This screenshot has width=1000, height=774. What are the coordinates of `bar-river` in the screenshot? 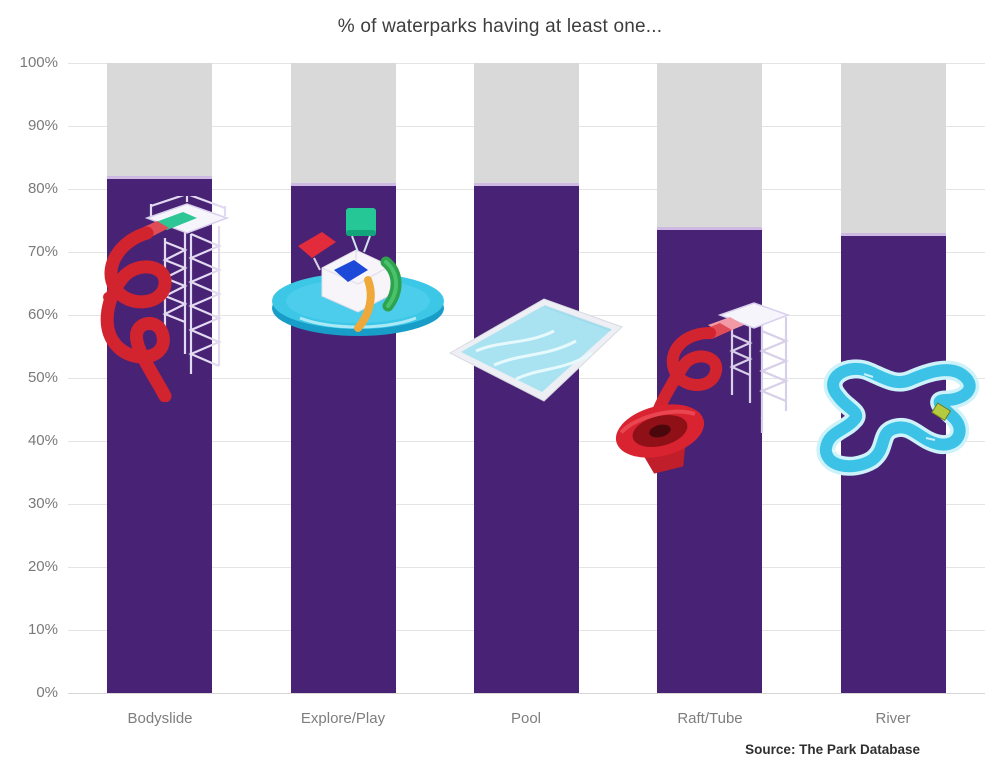 It's located at (893, 378).